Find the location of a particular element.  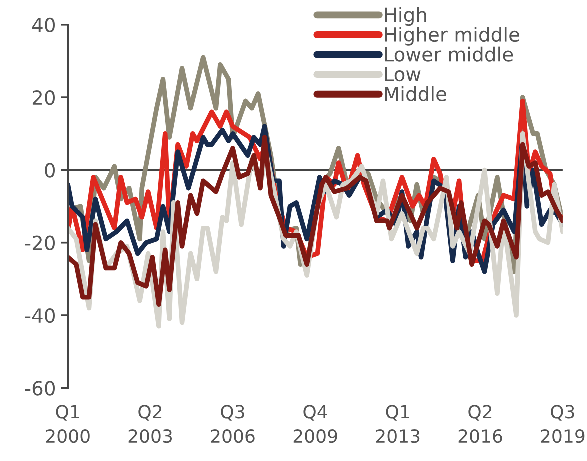

y-tick-label: 40 is located at coordinates (43, 25).